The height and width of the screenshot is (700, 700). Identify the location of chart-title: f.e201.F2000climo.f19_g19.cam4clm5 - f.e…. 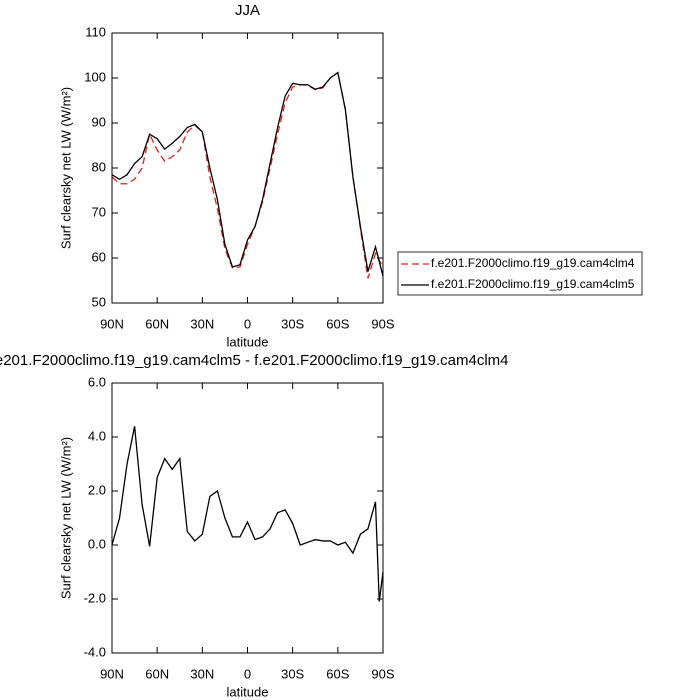
(254, 360).